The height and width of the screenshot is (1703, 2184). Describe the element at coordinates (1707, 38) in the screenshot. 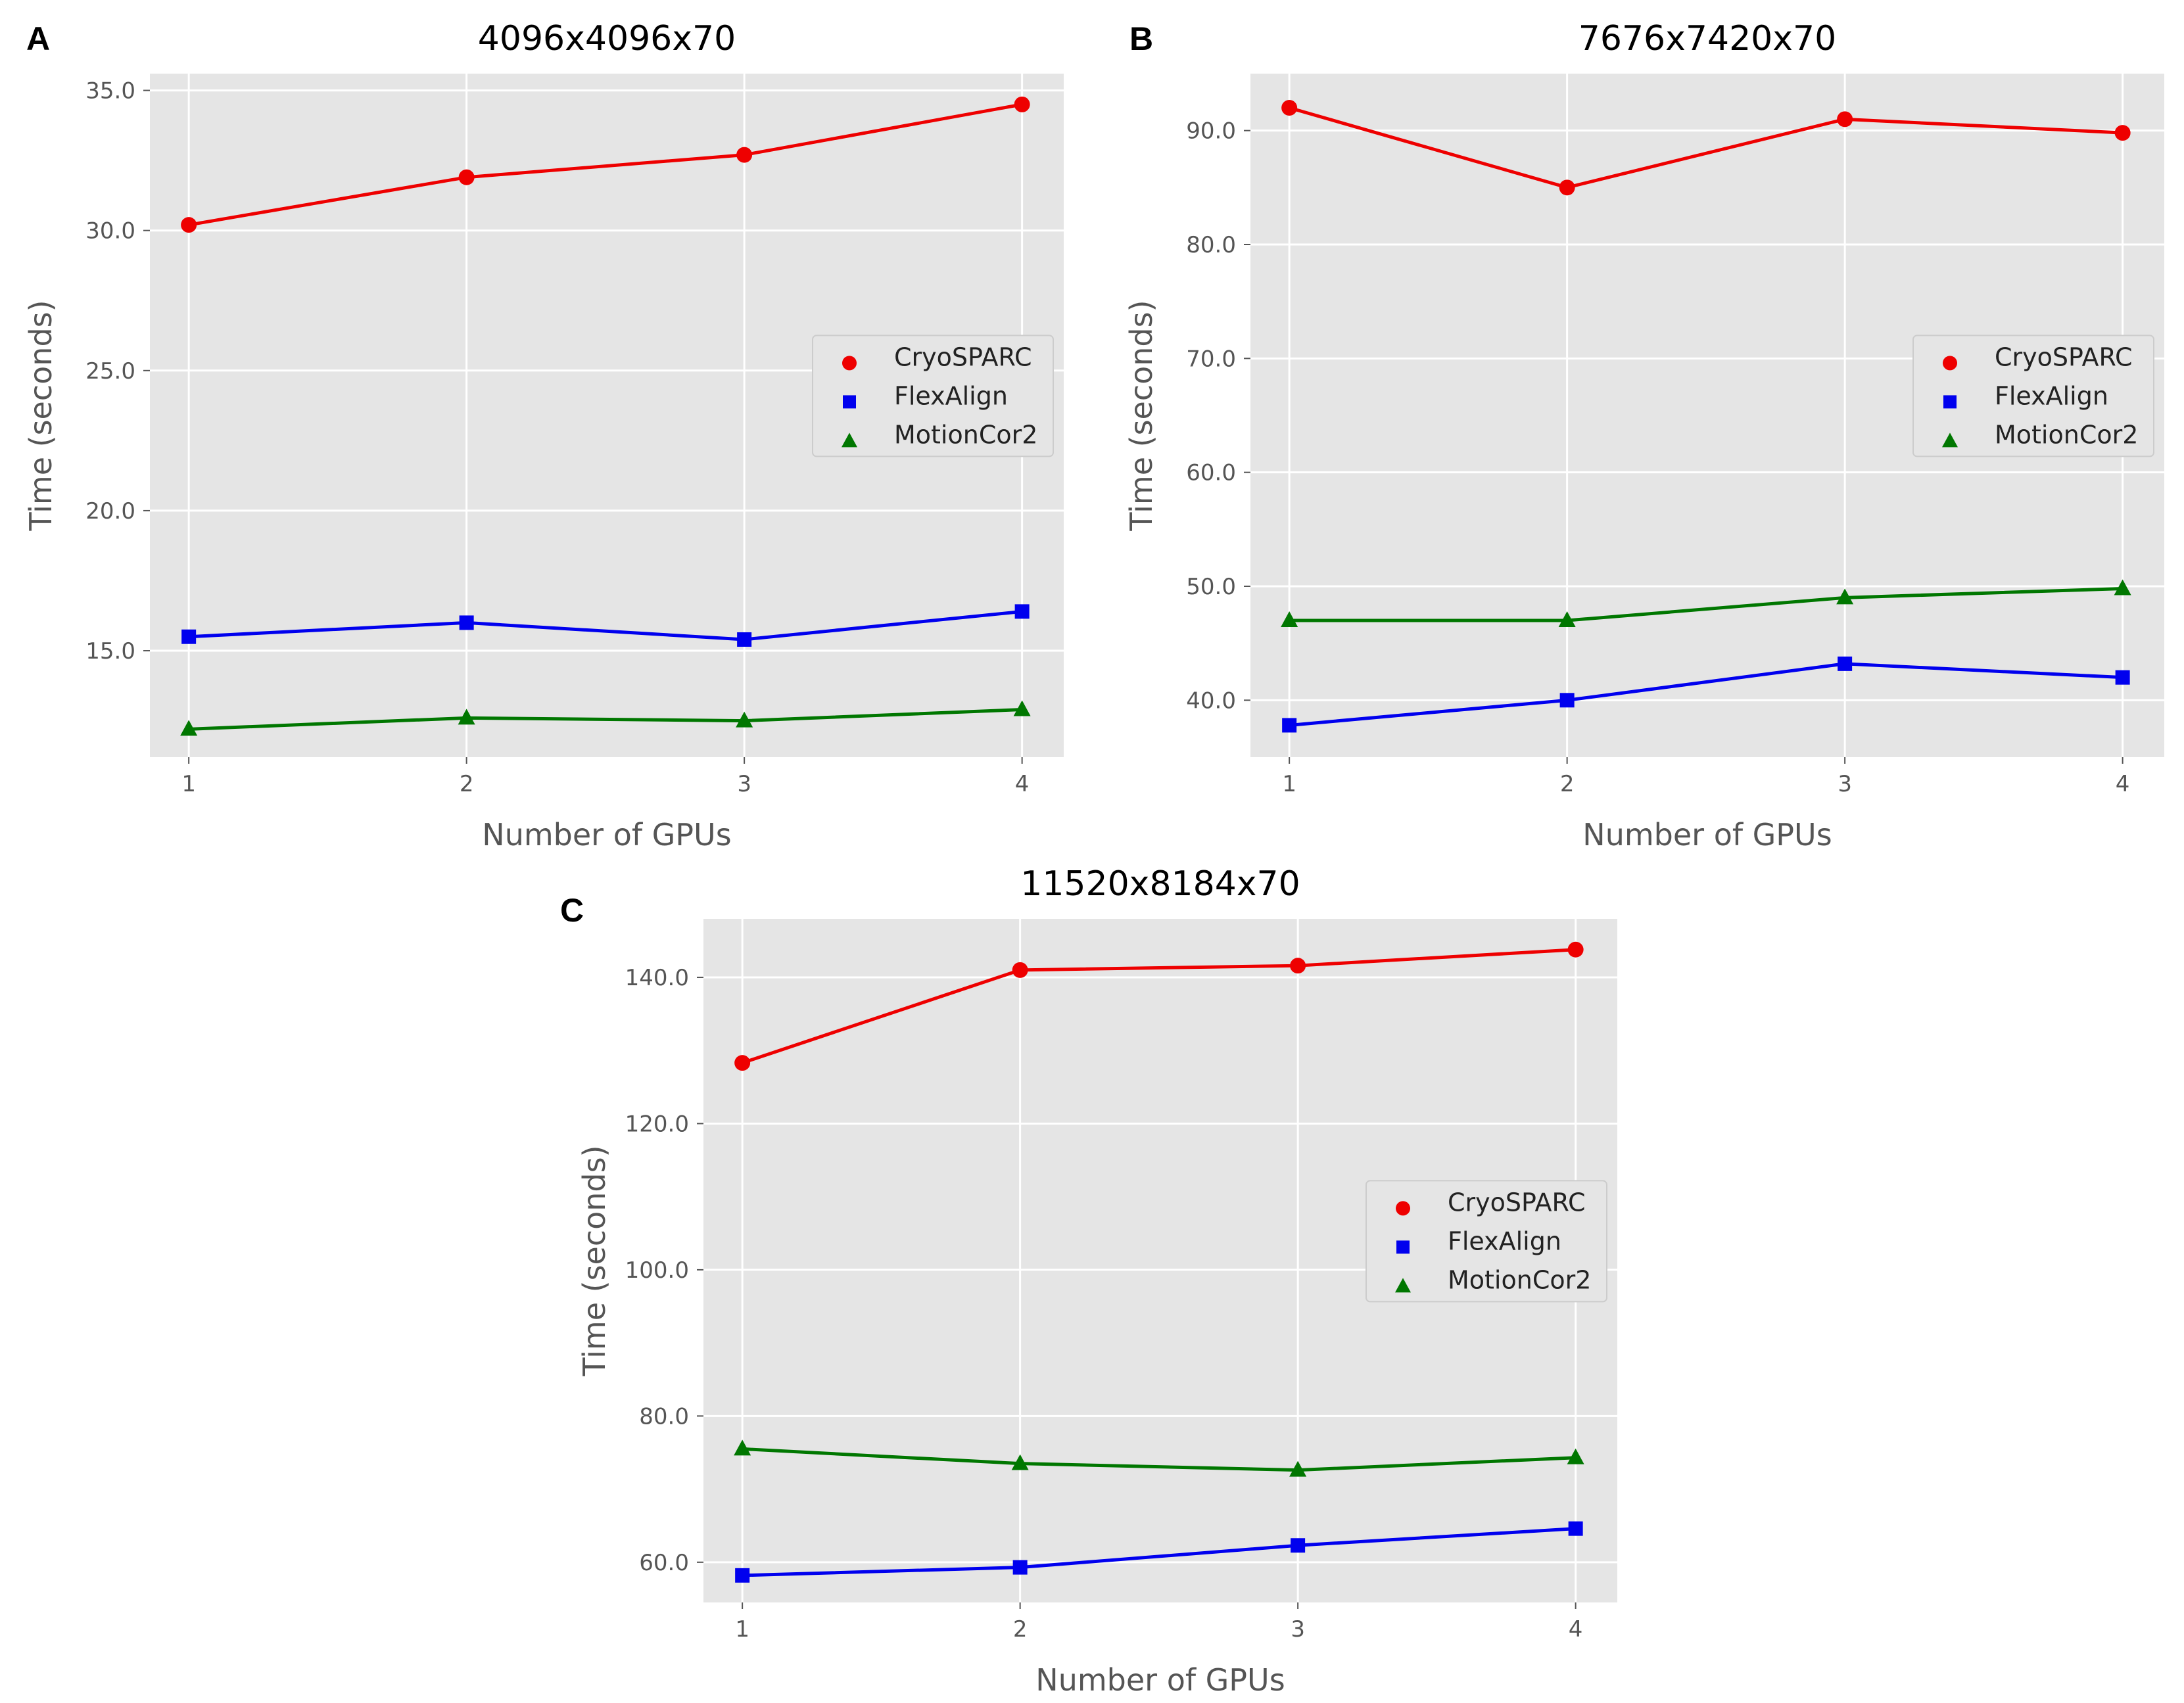

I see `chart-title: 7676x7420x70` at that location.